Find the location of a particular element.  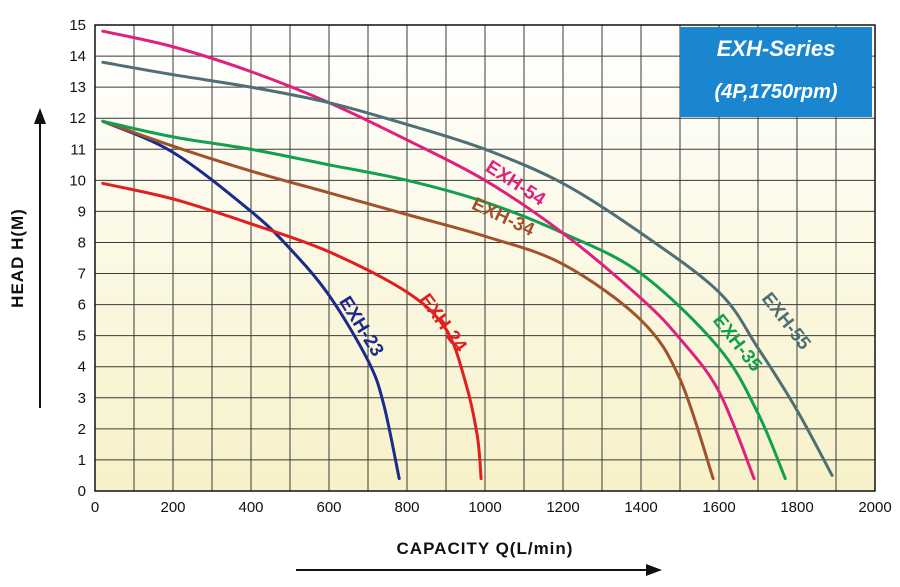

badge-subtitle: (4P,1750rpm) is located at coordinates (775, 92).